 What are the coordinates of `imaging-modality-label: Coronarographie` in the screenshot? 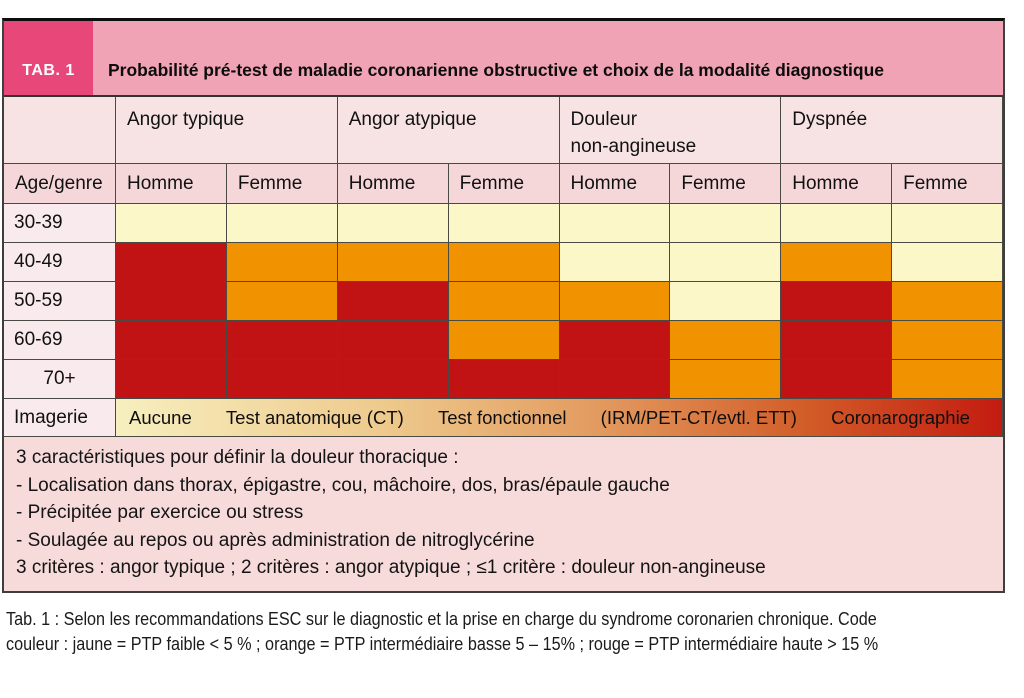 It's located at (900, 417).